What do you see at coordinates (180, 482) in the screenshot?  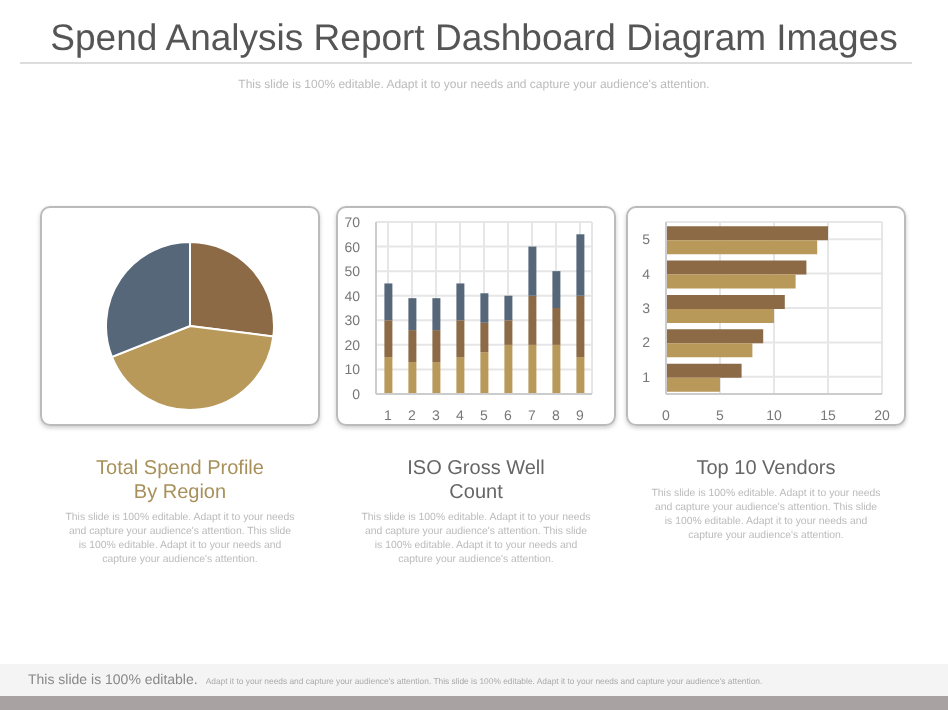 I see `text: Total Spend Profile By Region` at bounding box center [180, 482].